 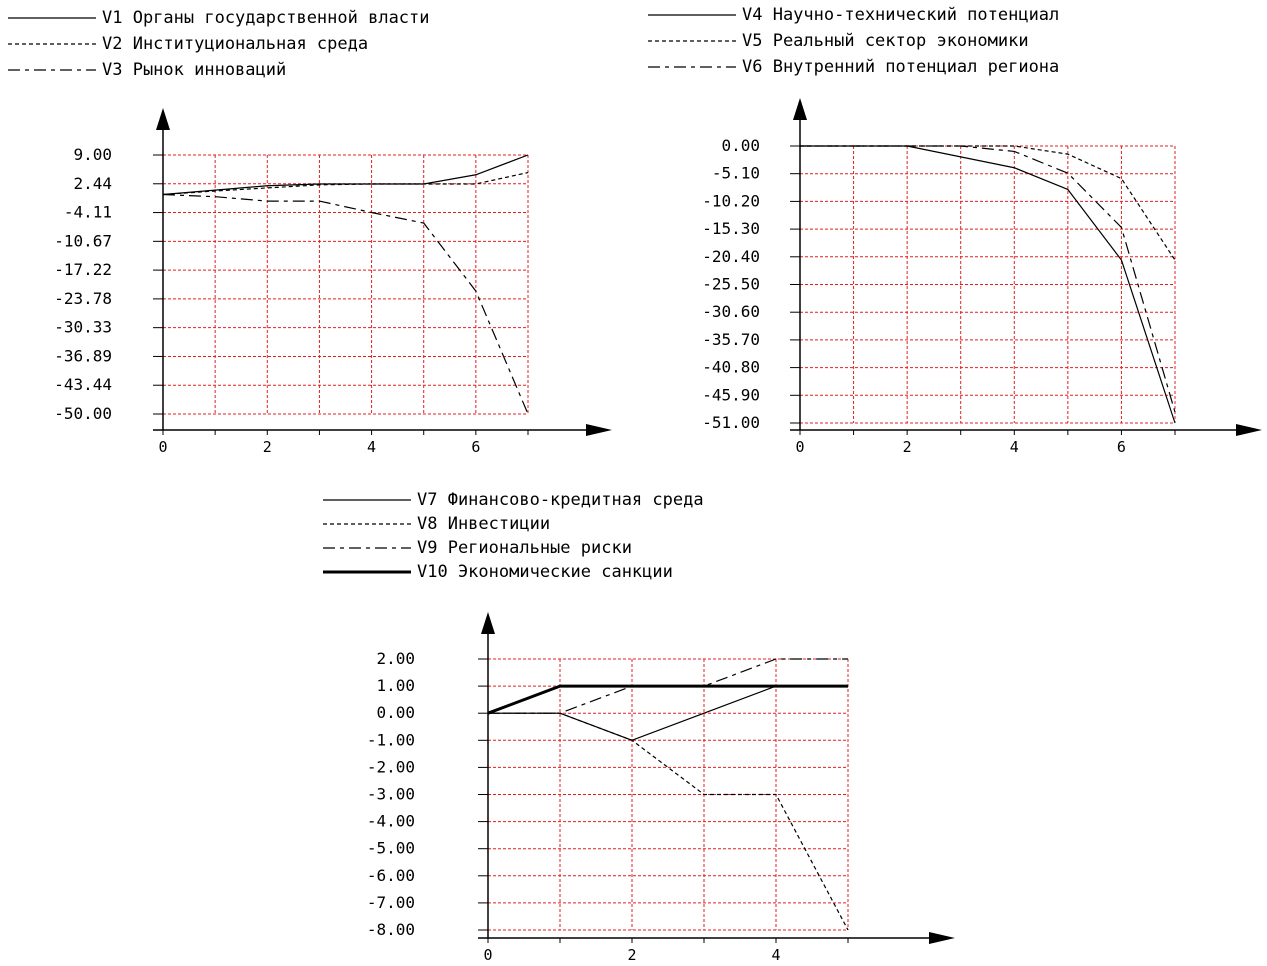 I want to click on legend-label: V4 Научно-технический потенциал, so click(x=900, y=15).